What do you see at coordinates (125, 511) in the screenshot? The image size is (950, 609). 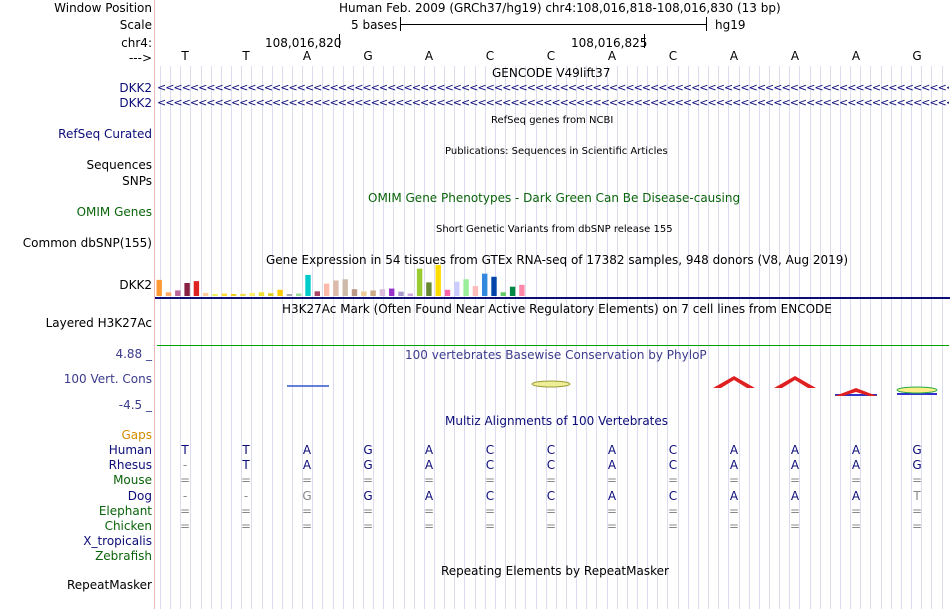 I see `species-label: Elephant` at bounding box center [125, 511].